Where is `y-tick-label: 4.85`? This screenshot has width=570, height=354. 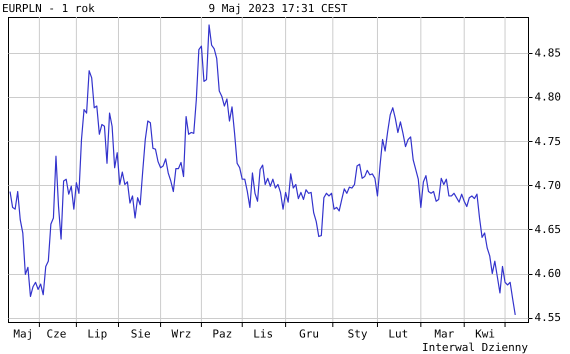
y-tick-label: 4.85 is located at coordinates (547, 53).